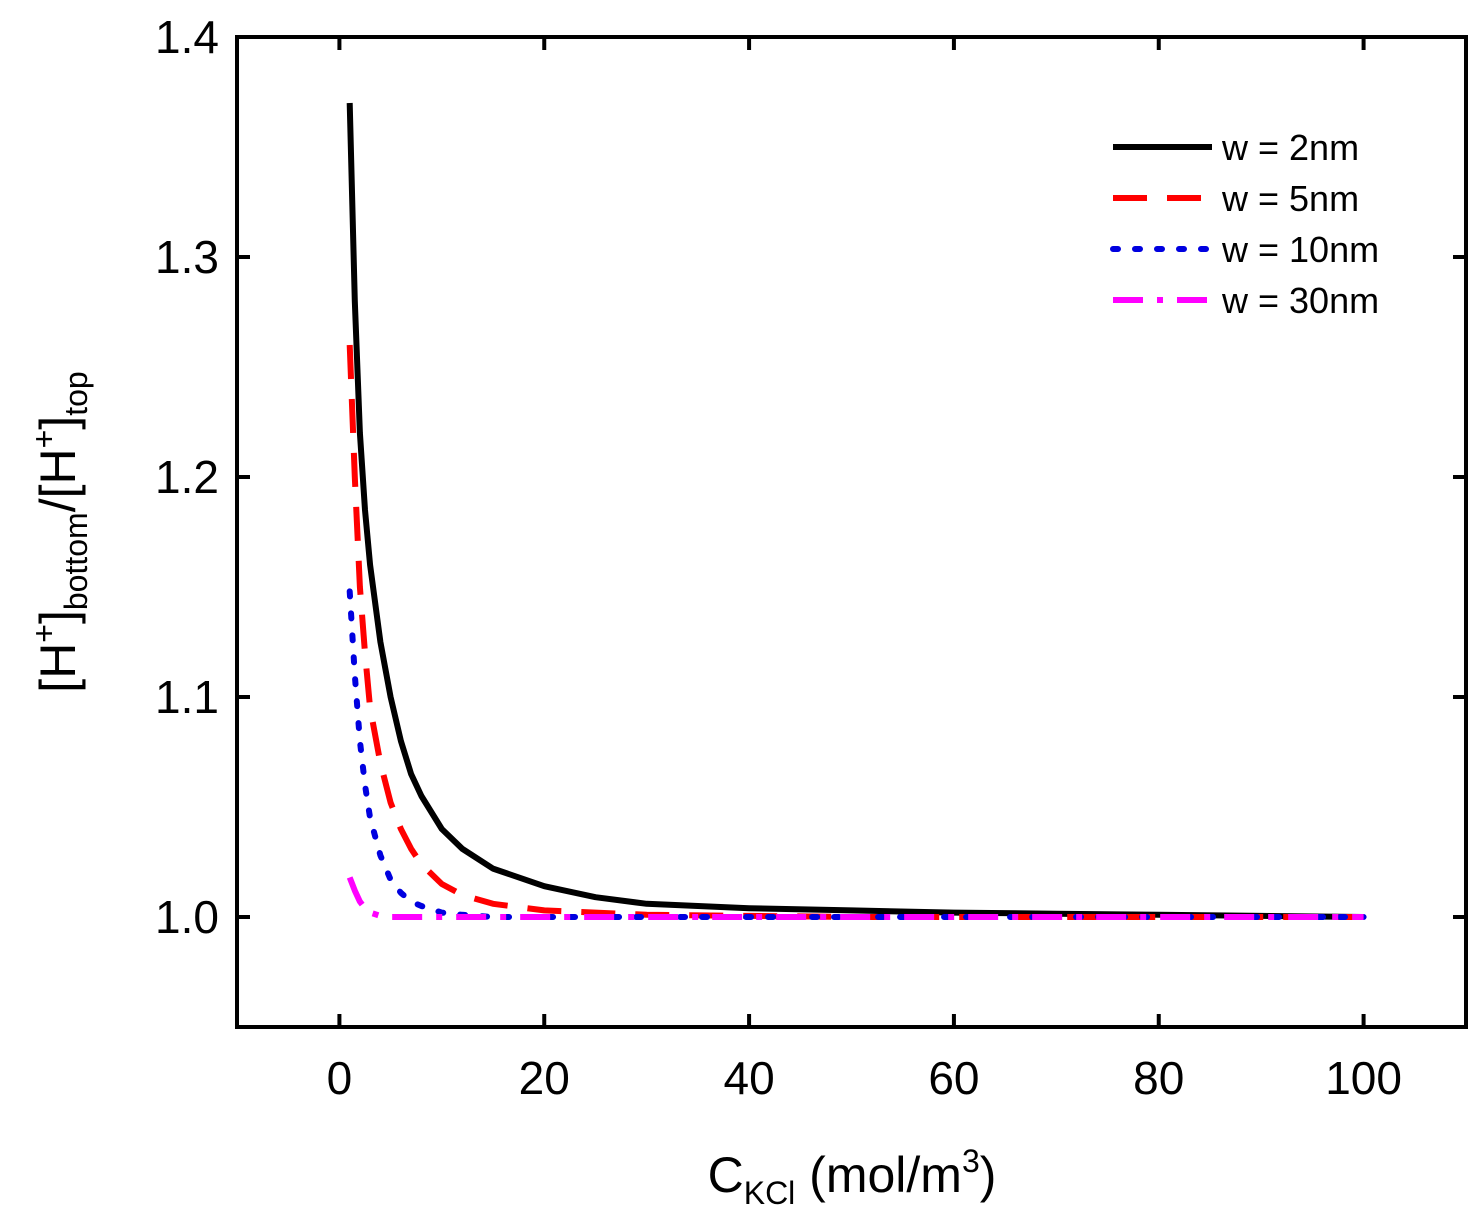 This screenshot has height=1219, width=1469. I want to click on y-tick-label: 1.0, so click(187, 917).